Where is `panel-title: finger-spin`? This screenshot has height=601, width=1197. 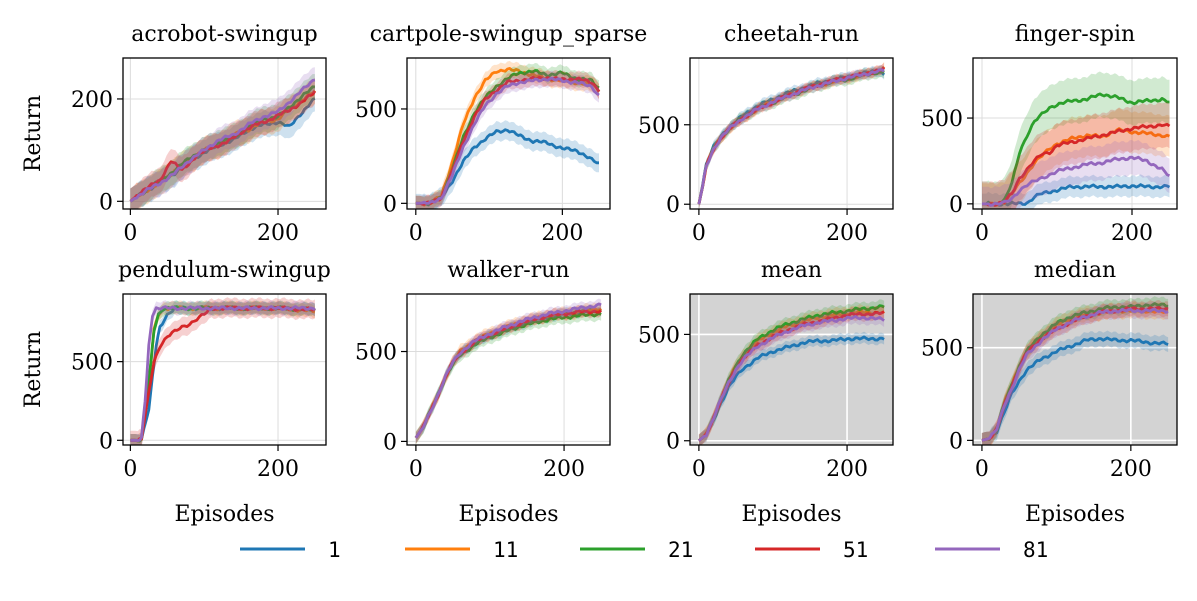
panel-title: finger-spin is located at coordinates (1075, 34).